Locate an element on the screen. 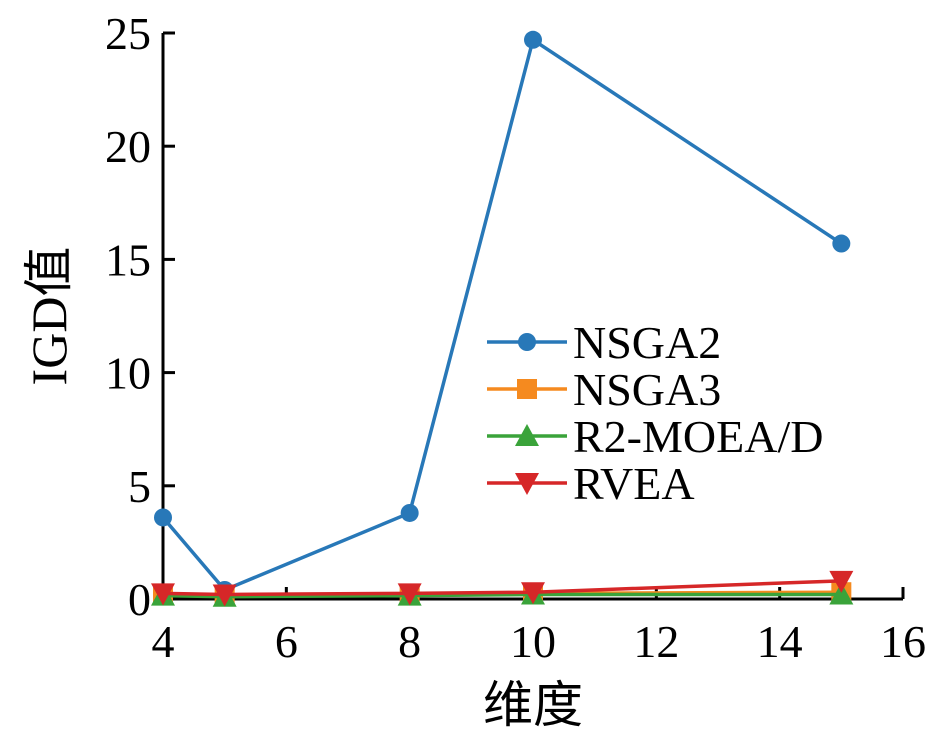 The image size is (939, 738). legend-label: R2-MOEA/D is located at coordinates (698, 436).